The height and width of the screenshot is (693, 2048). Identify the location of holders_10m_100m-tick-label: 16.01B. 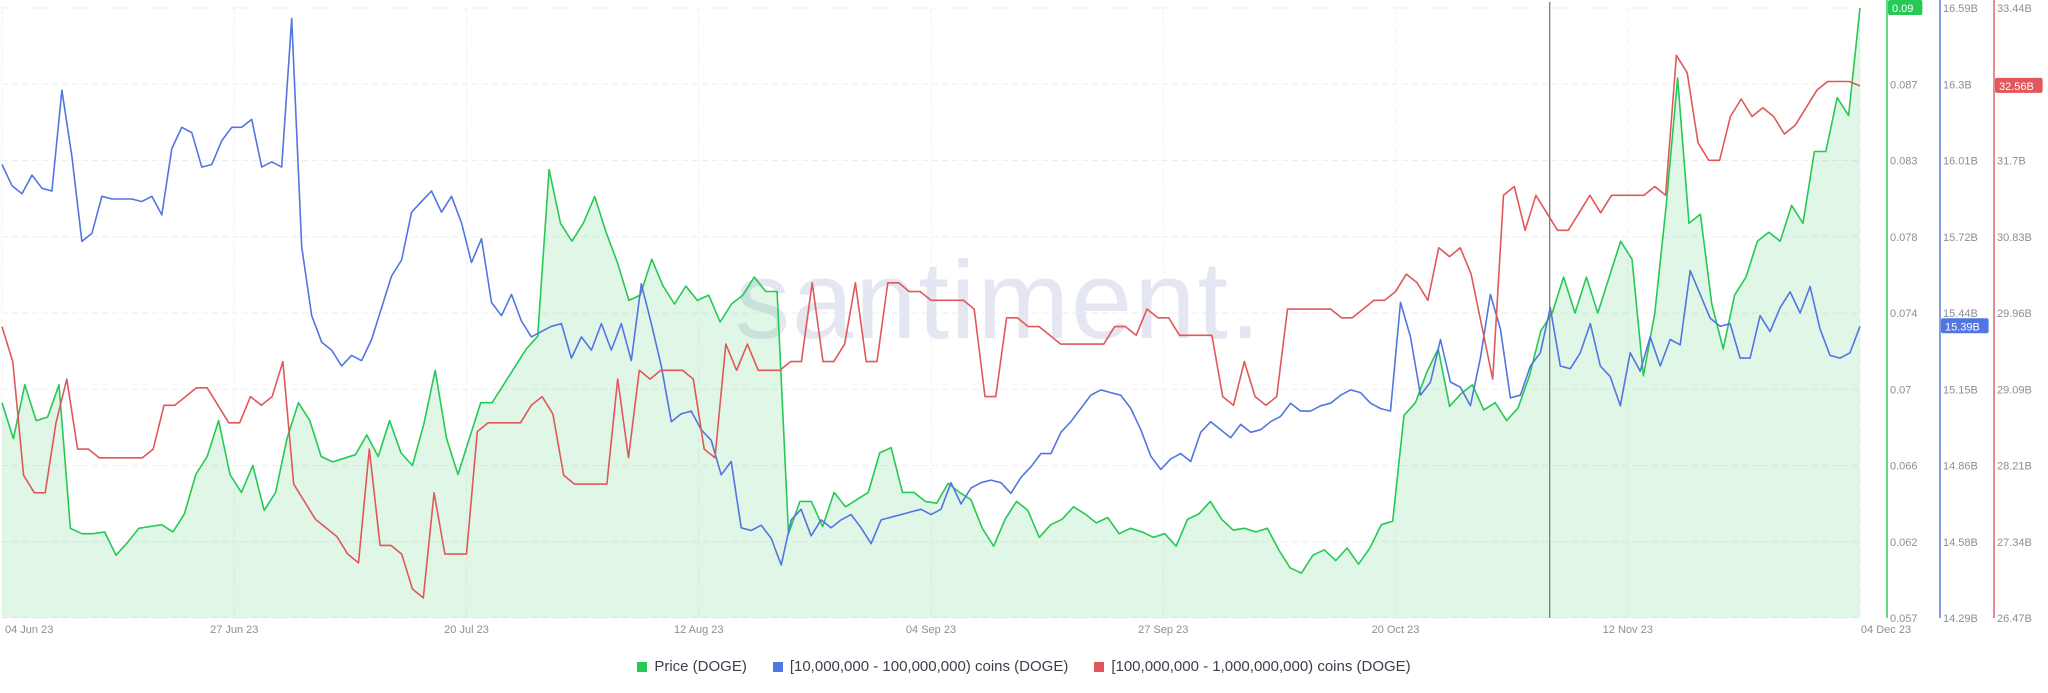
(1960, 162).